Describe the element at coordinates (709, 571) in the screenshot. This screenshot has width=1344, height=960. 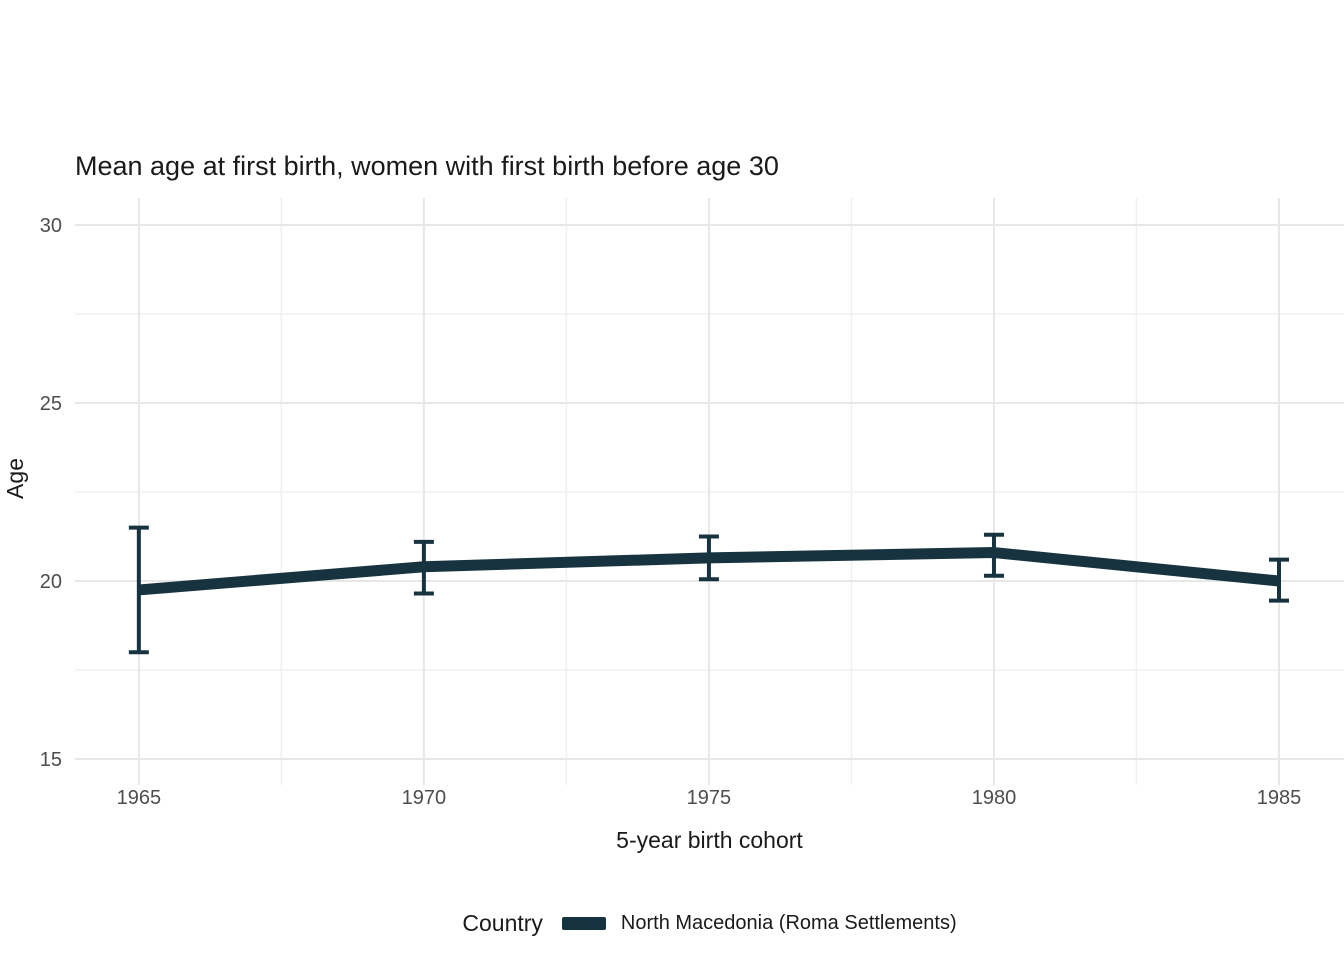
I see `series-line` at that location.